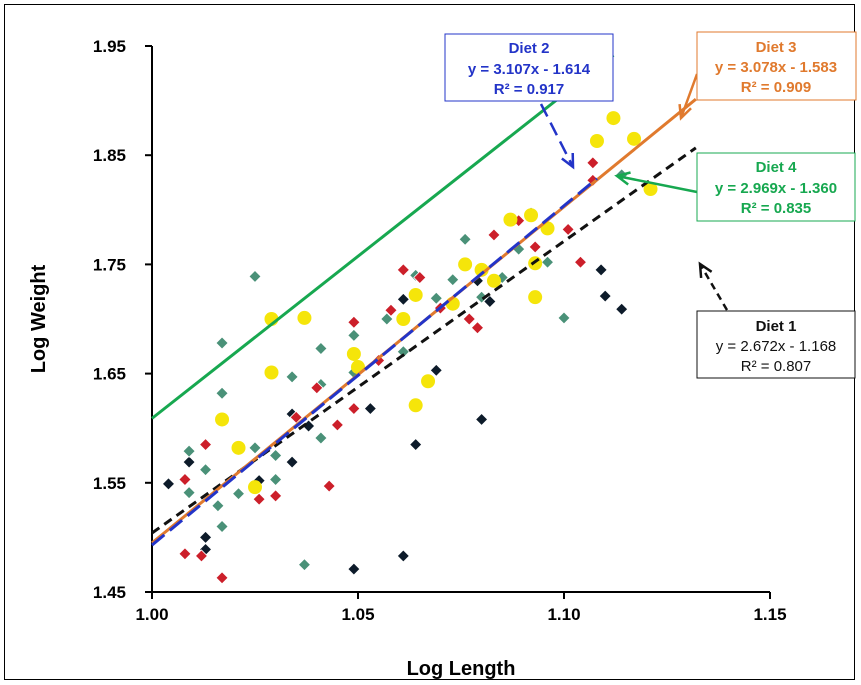 The height and width of the screenshot is (685, 861). Describe the element at coordinates (109, 264) in the screenshot. I see `y-tick-label-3: 1.75` at that location.